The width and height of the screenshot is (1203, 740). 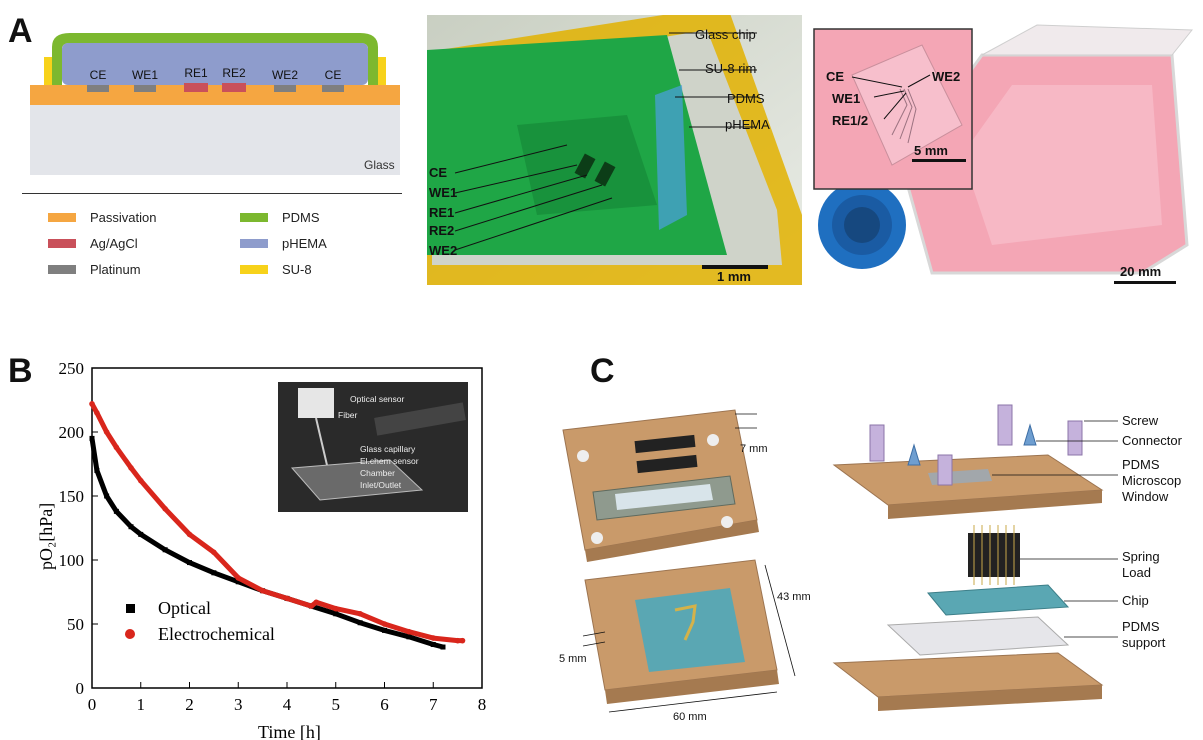 I want to click on pt-we2, so click(x=285, y=88).